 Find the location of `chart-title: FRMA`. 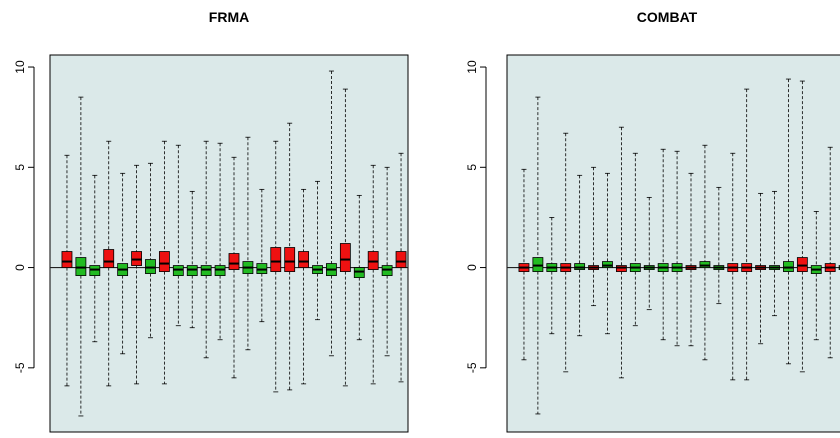

chart-title: FRMA is located at coordinates (229, 17).